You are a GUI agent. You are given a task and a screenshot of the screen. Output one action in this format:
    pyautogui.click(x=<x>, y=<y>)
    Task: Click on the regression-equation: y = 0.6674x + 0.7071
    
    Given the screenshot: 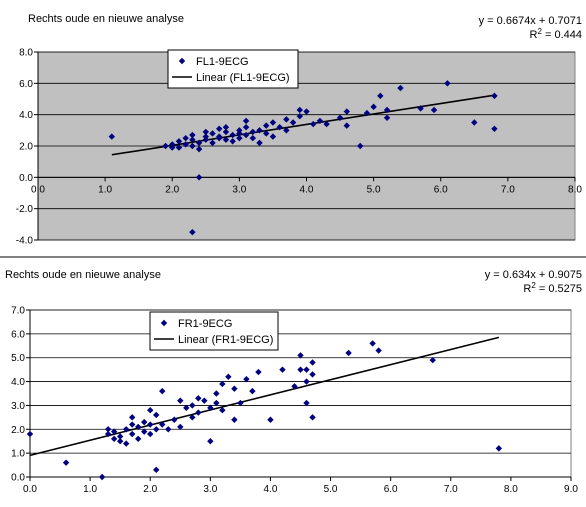 What is the action you would take?
    pyautogui.click(x=530, y=21)
    